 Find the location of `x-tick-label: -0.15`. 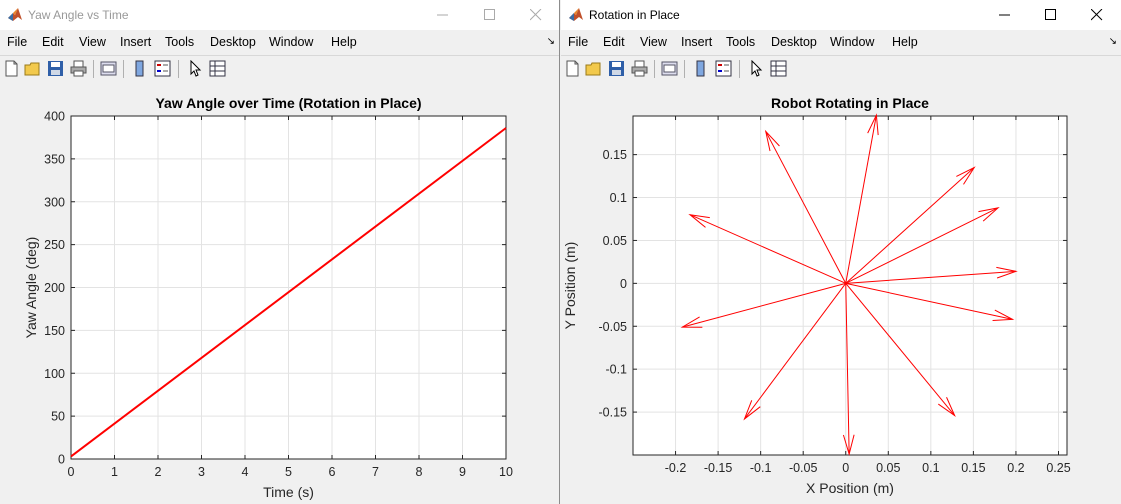

x-tick-label: -0.15 is located at coordinates (718, 468).